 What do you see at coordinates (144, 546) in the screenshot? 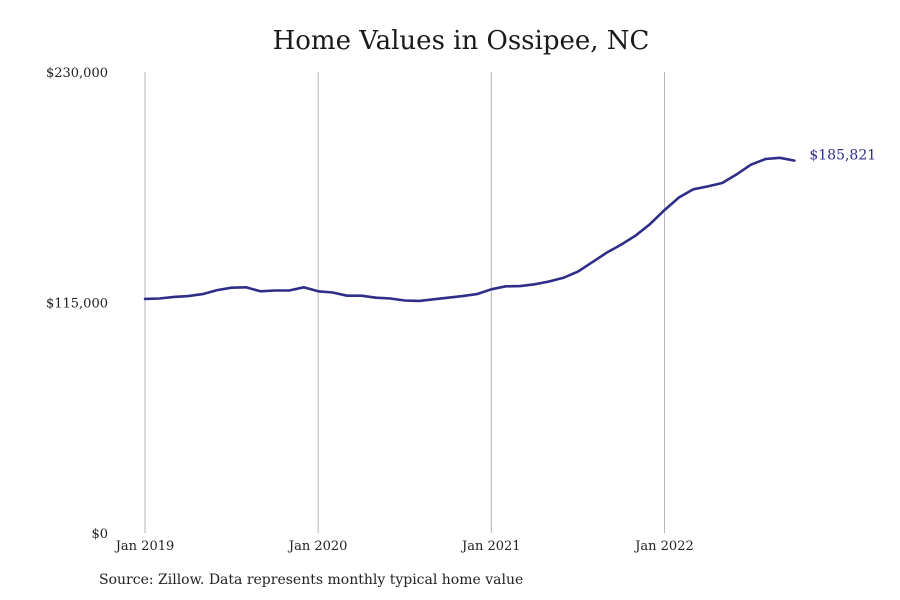
I see `x-tick-label: Jan 2019` at bounding box center [144, 546].